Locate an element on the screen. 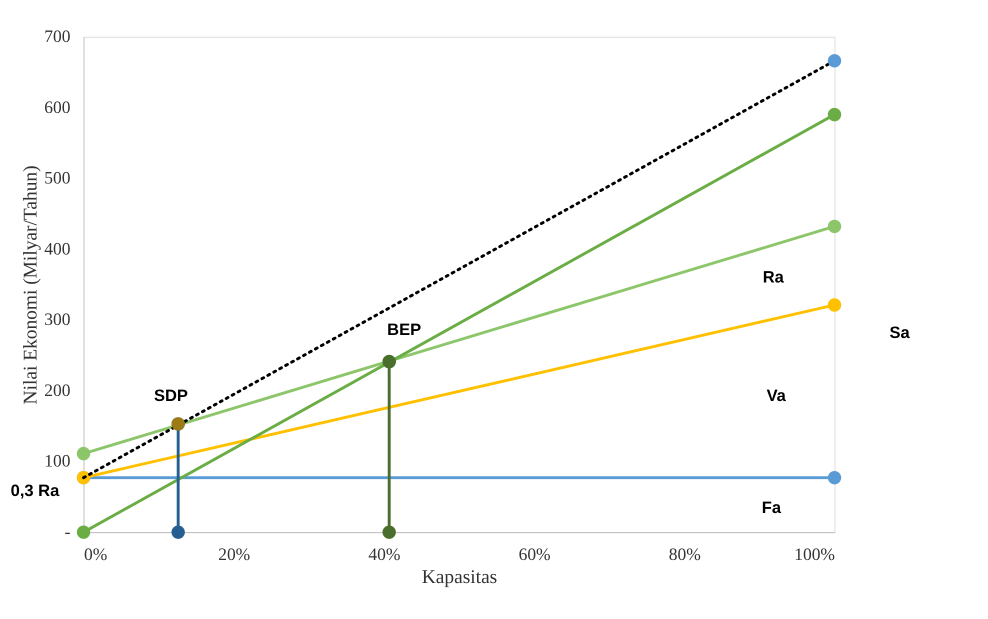  x-axis-title: Kapasitas is located at coordinates (460, 577).